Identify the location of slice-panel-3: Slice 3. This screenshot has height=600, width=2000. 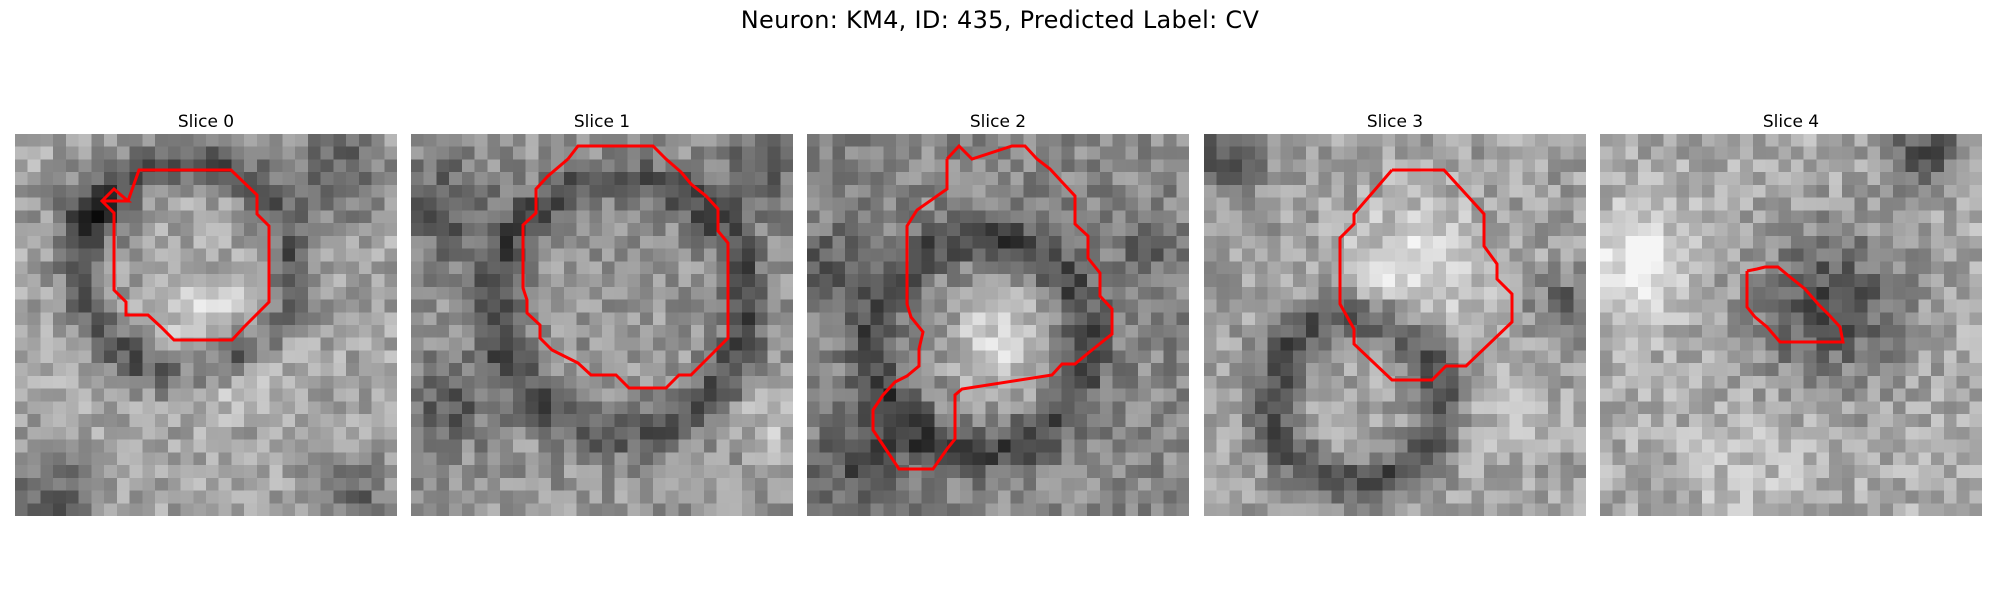
(1395, 313).